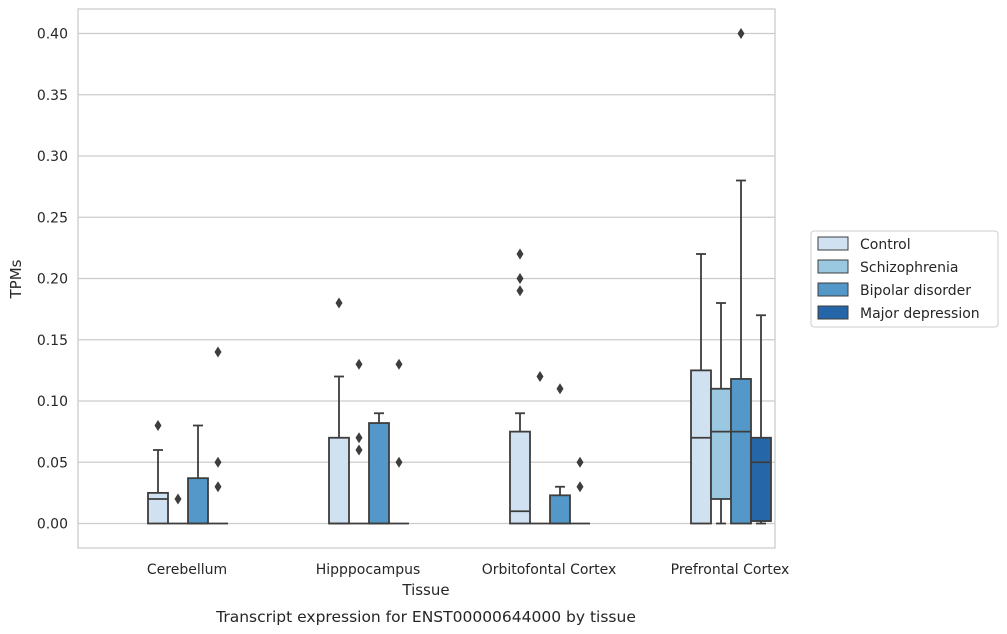  What do you see at coordinates (915, 291) in the screenshot?
I see `legend-label: Bipolar disorder` at bounding box center [915, 291].